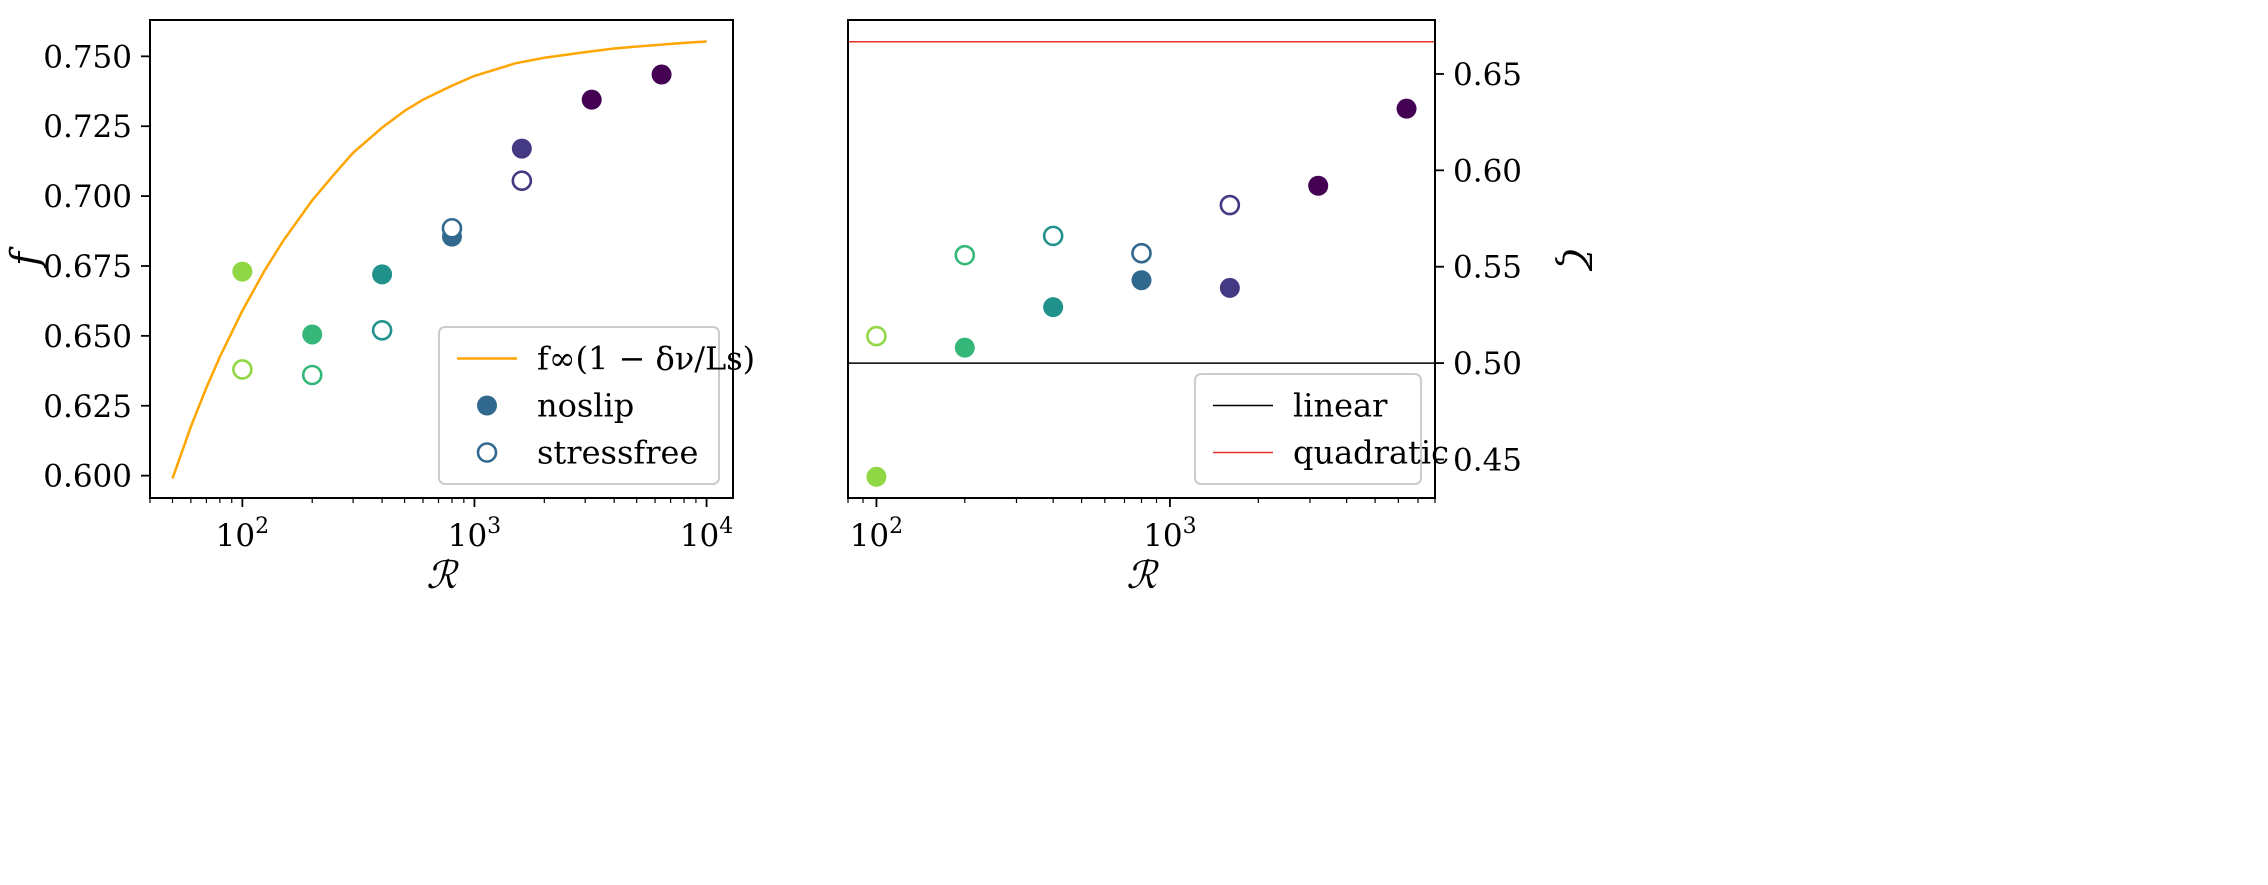 The image size is (2268, 885). I want to click on y-tick-label: 0.700, so click(87, 197).